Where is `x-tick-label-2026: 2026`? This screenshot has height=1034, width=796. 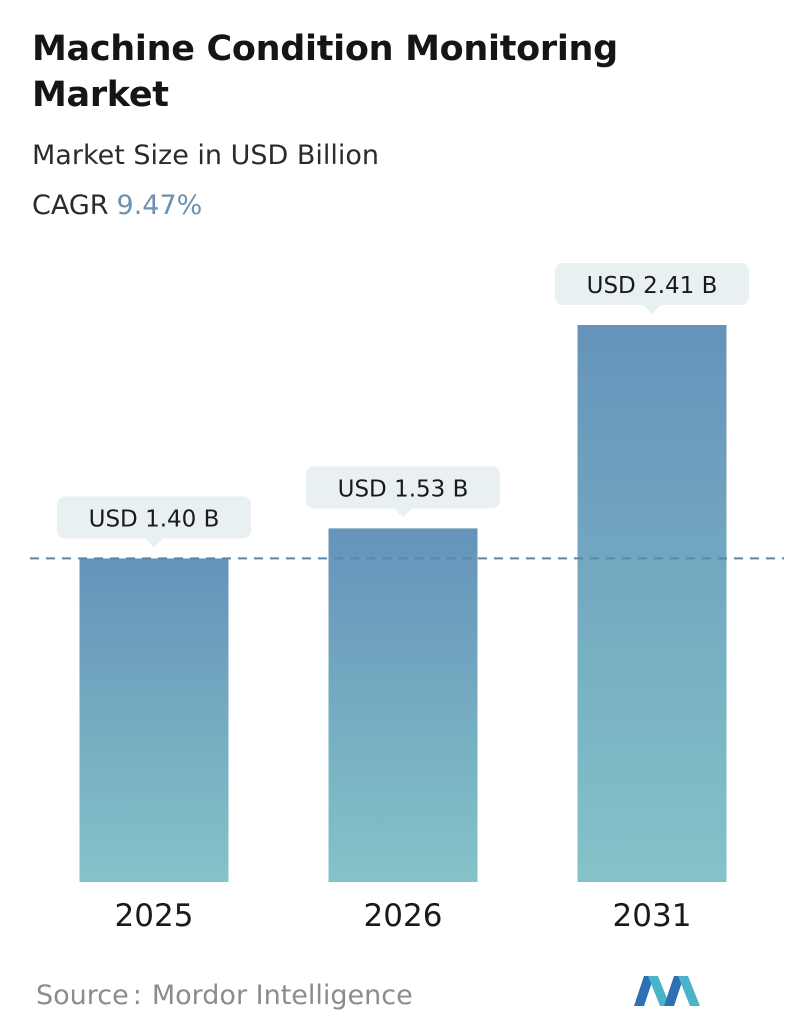
x-tick-label-2026: 2026 is located at coordinates (403, 916).